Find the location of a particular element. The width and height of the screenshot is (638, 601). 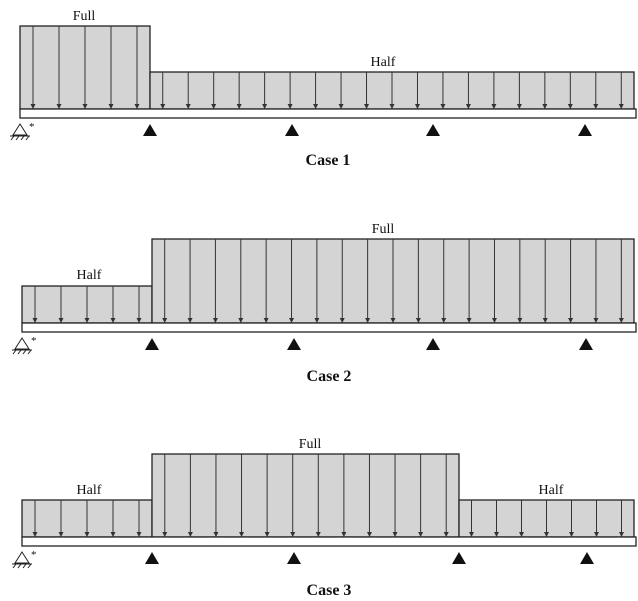

case-3-title: Case 3 is located at coordinates (329, 590).